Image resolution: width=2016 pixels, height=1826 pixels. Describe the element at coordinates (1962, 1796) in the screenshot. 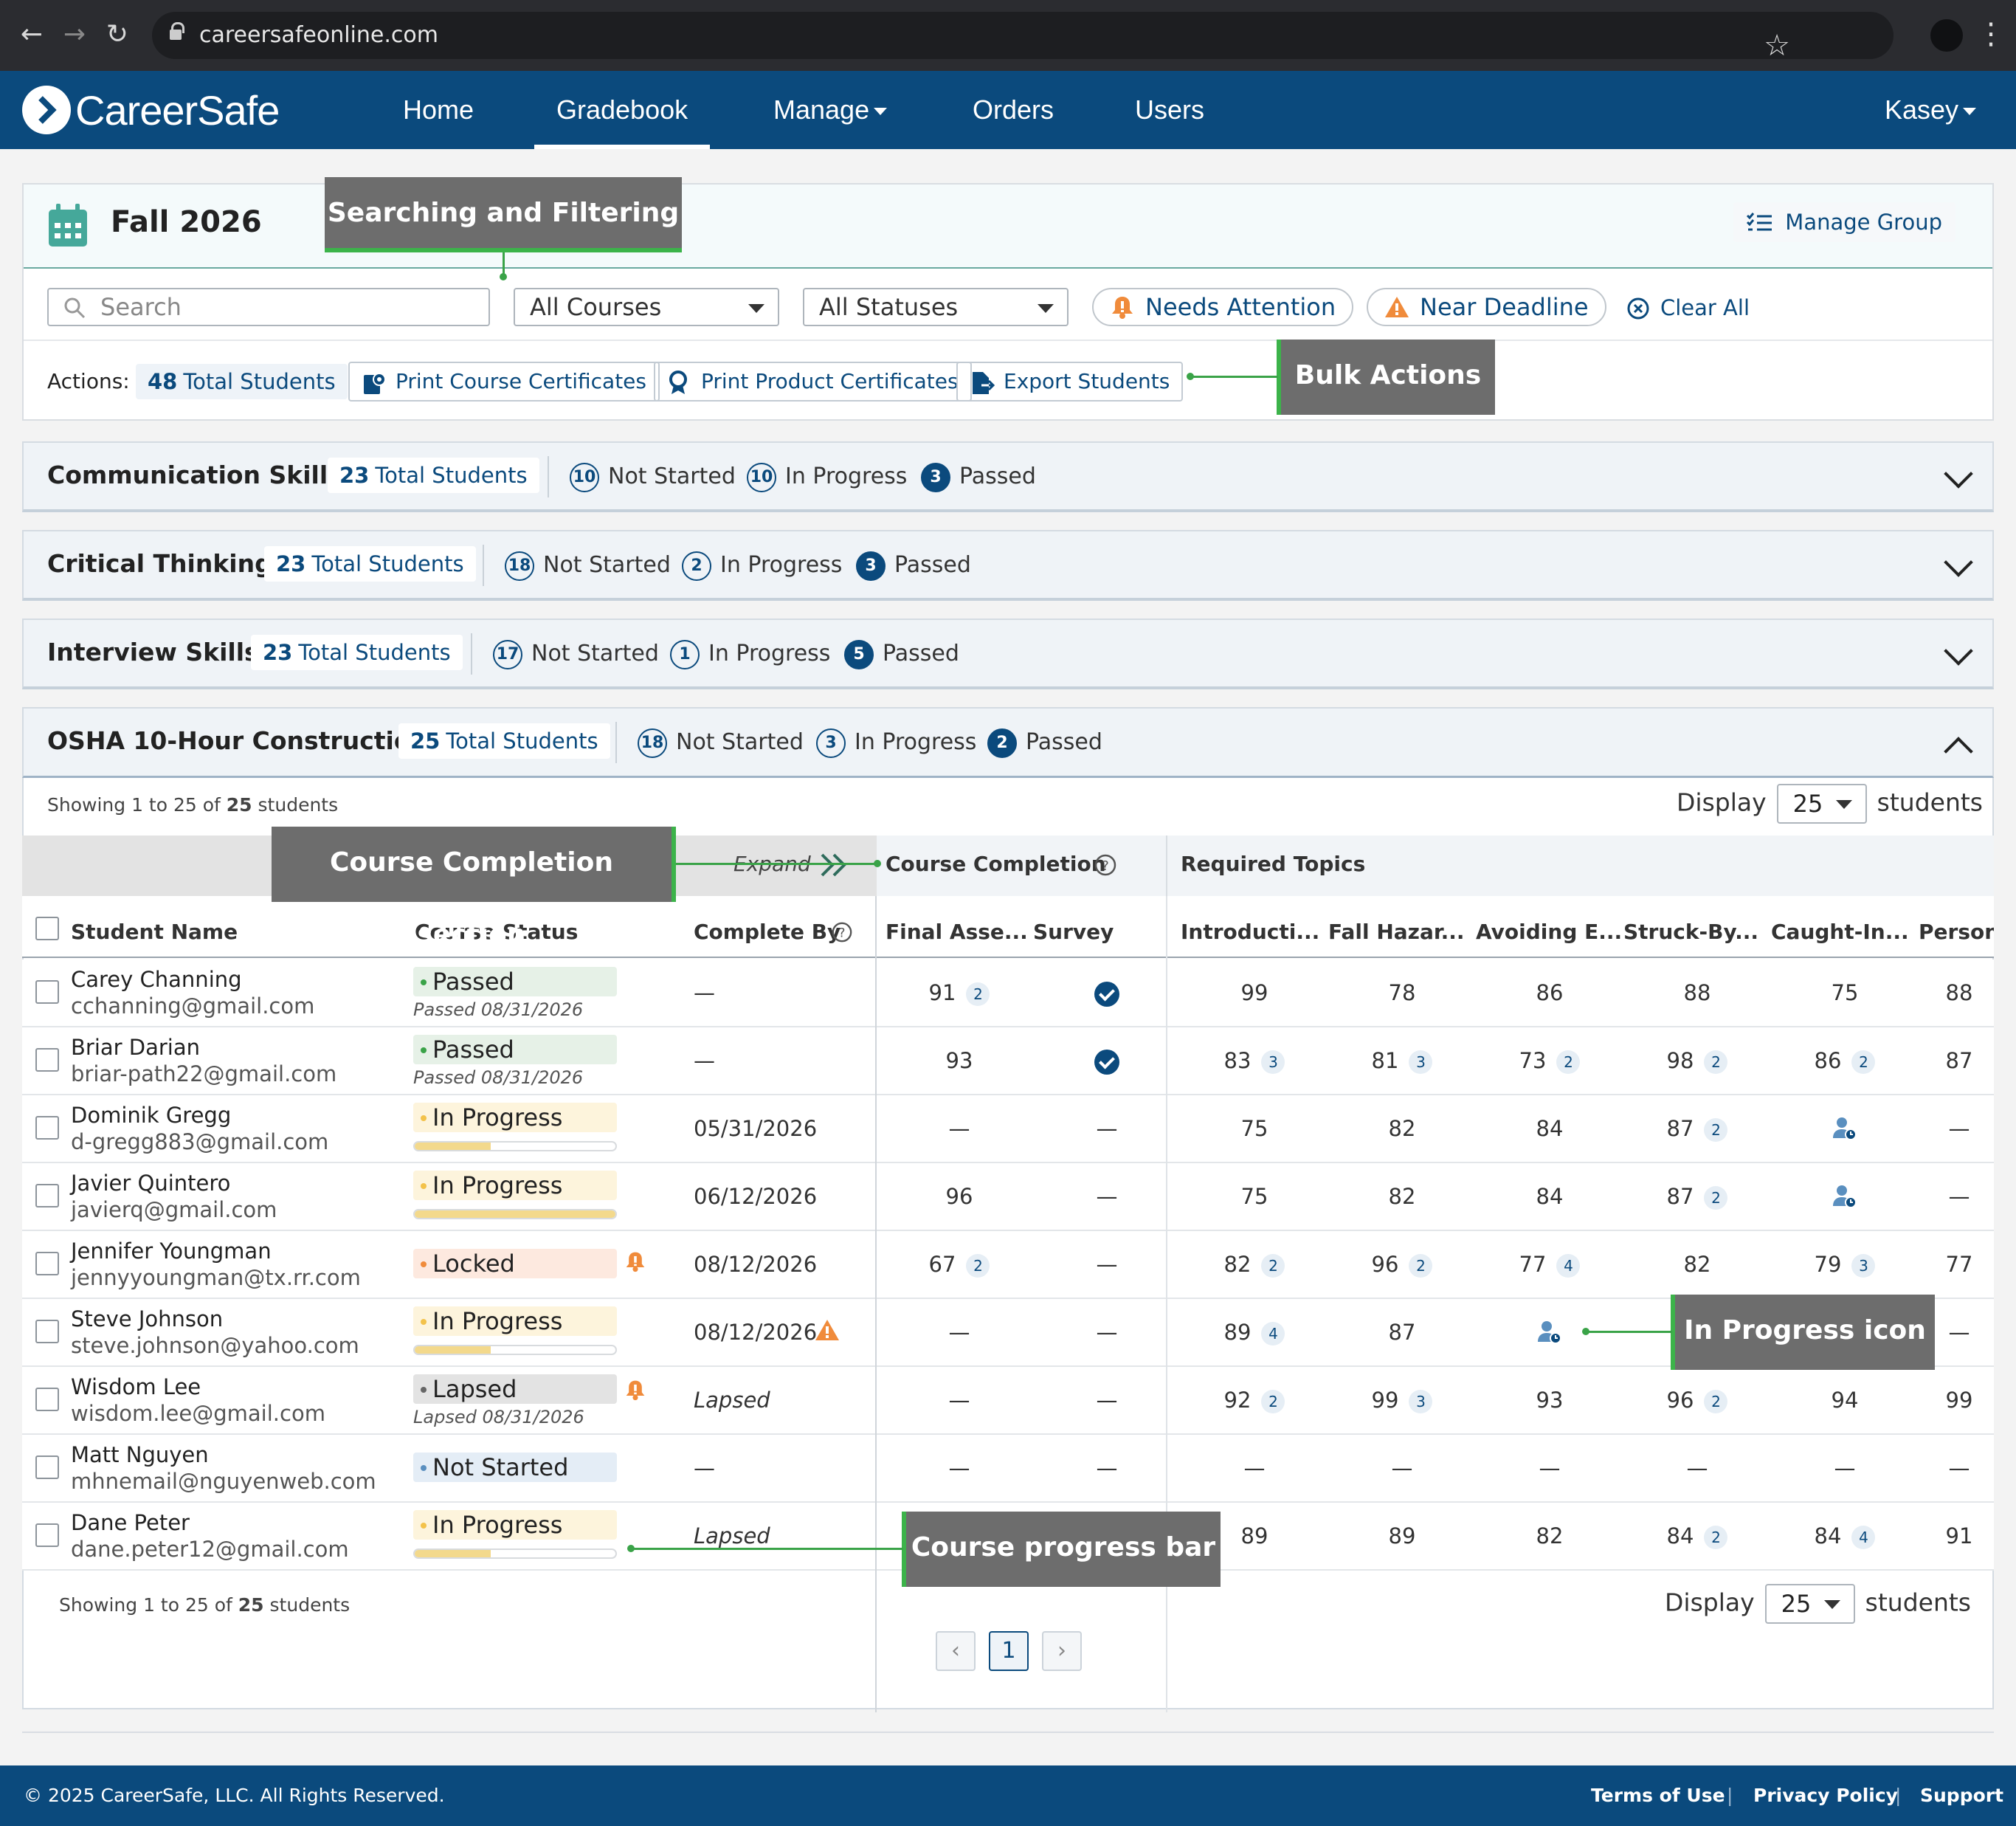

I see `support-link: Support` at that location.